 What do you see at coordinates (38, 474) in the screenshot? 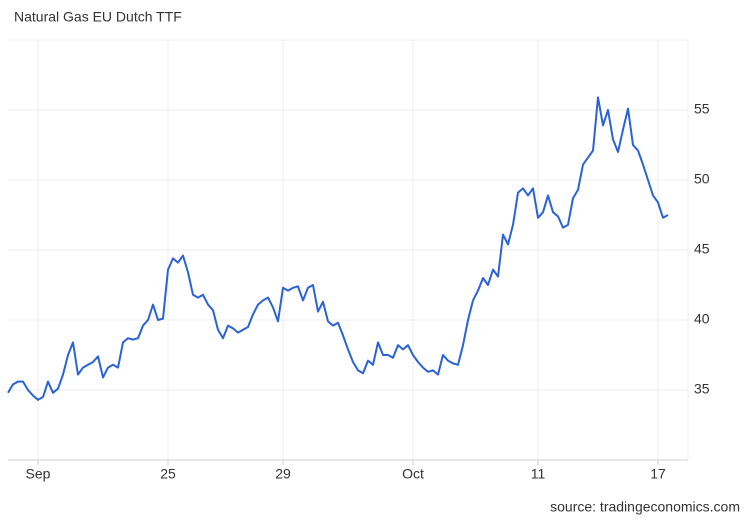
I see `x-tick-label: Sep` at bounding box center [38, 474].